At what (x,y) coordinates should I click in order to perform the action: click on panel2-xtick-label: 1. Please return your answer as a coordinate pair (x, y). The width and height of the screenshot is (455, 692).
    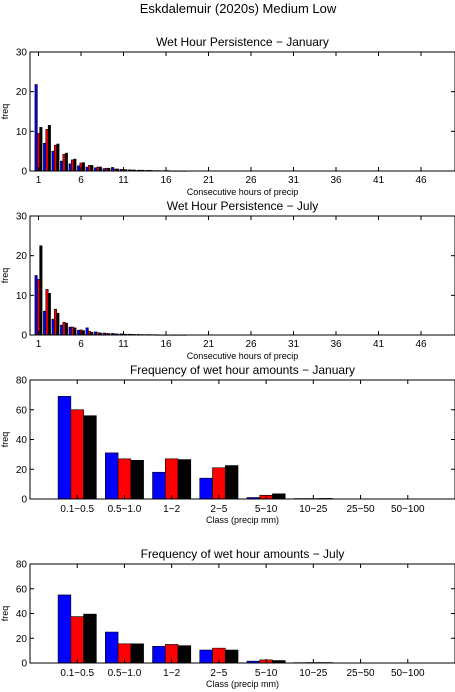
    Looking at the image, I should click on (39, 344).